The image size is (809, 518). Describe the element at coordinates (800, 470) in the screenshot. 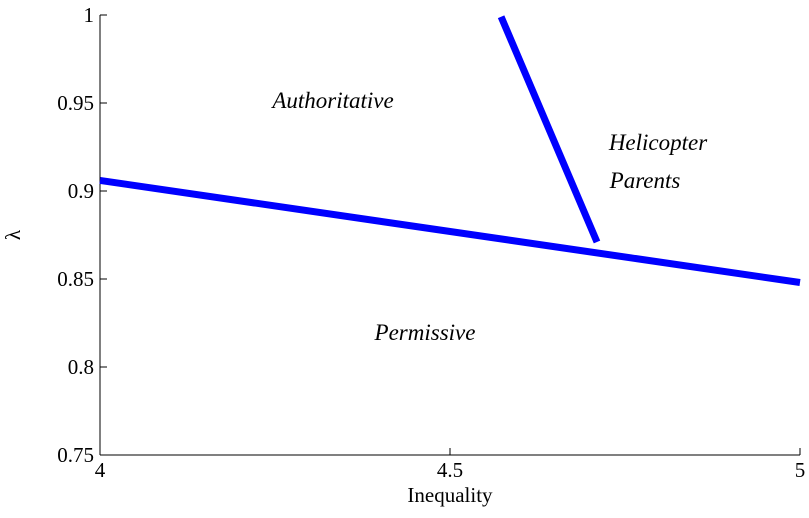

I see `x-tick-label: 5` at that location.